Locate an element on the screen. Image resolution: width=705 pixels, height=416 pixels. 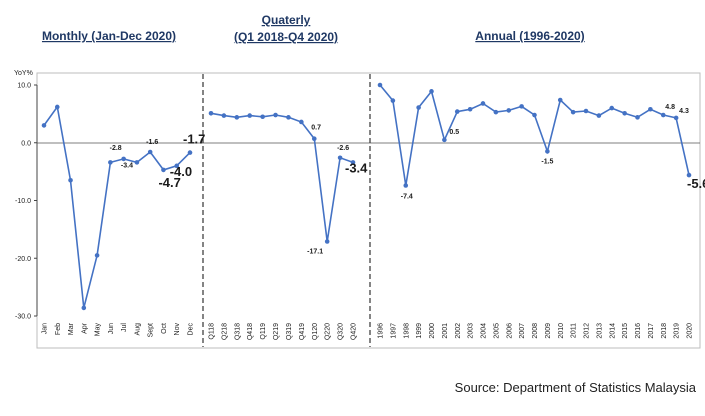
y-tick-label: -20.0 is located at coordinates (23, 259).